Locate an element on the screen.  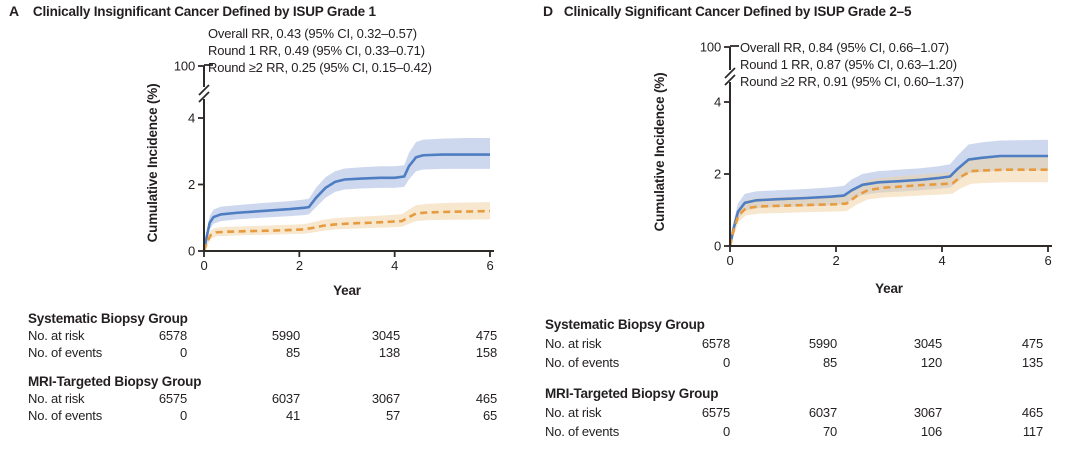
annotation-round1-rr: Round 1 RR, 0.49 (95% CI, 0.33–0.71) is located at coordinates (316, 50).